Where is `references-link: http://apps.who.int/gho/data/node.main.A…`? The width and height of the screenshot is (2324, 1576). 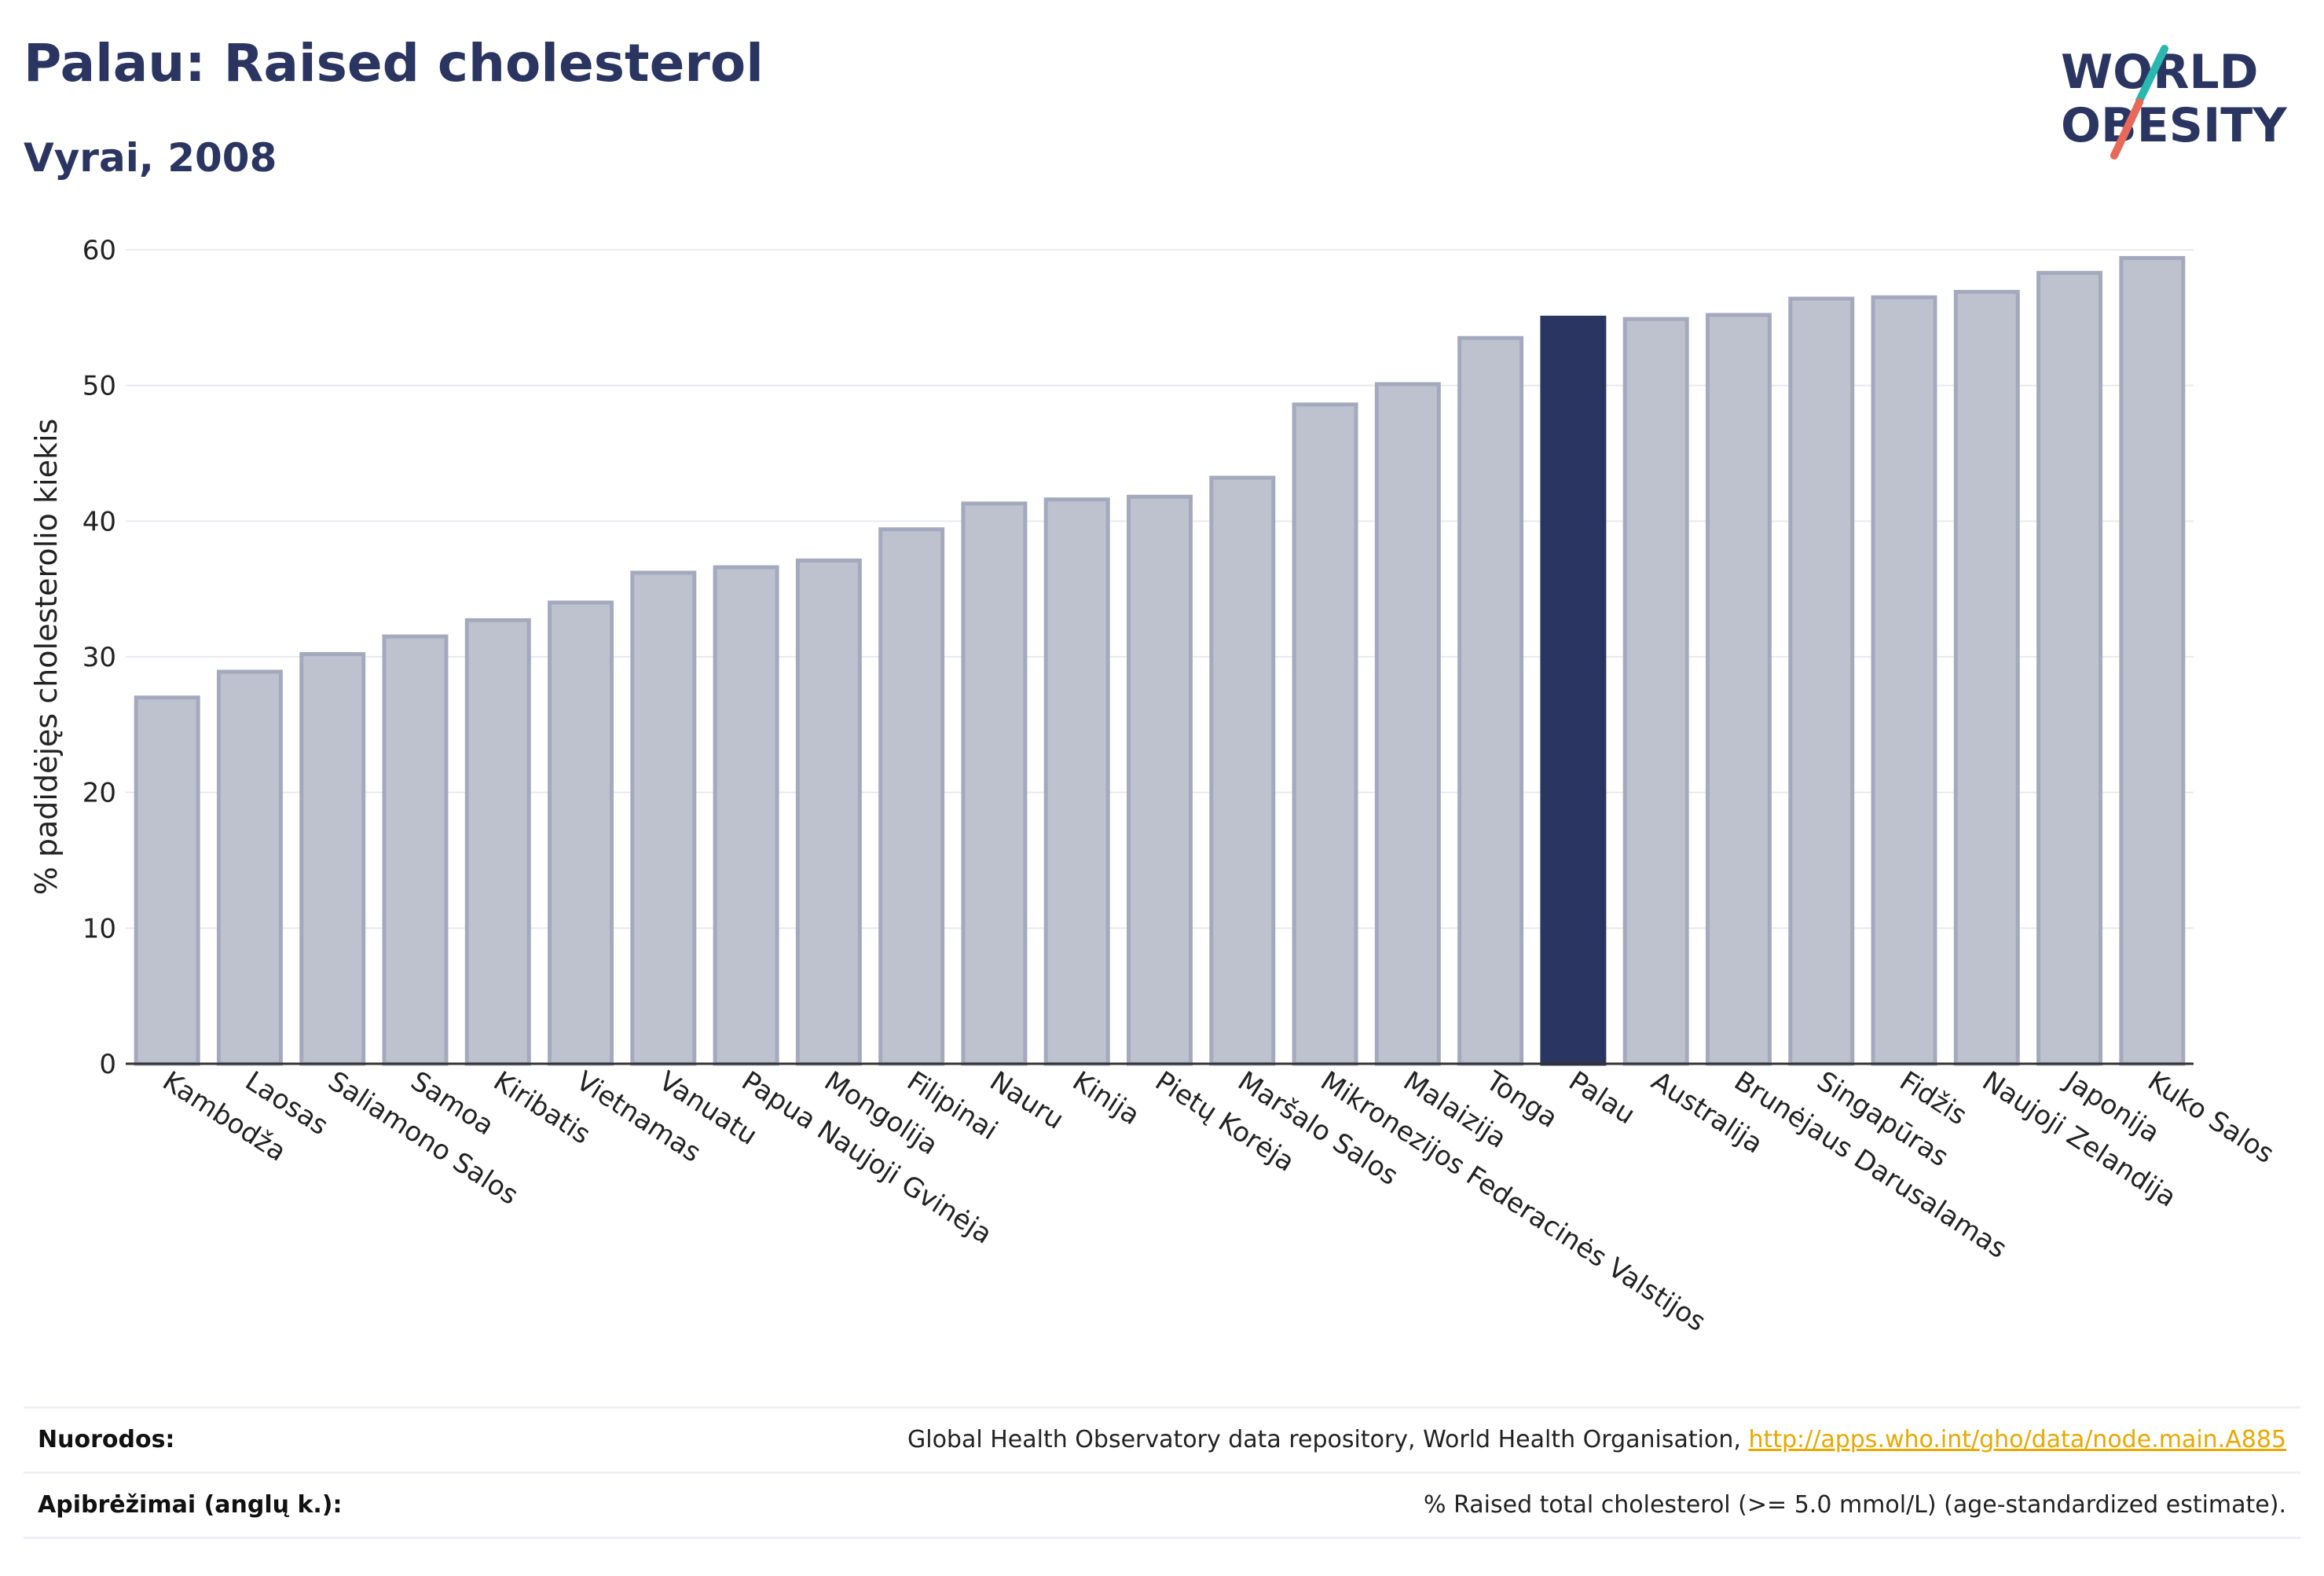 references-link: http://apps.who.int/gho/data/node.main.A… is located at coordinates (2017, 1439).